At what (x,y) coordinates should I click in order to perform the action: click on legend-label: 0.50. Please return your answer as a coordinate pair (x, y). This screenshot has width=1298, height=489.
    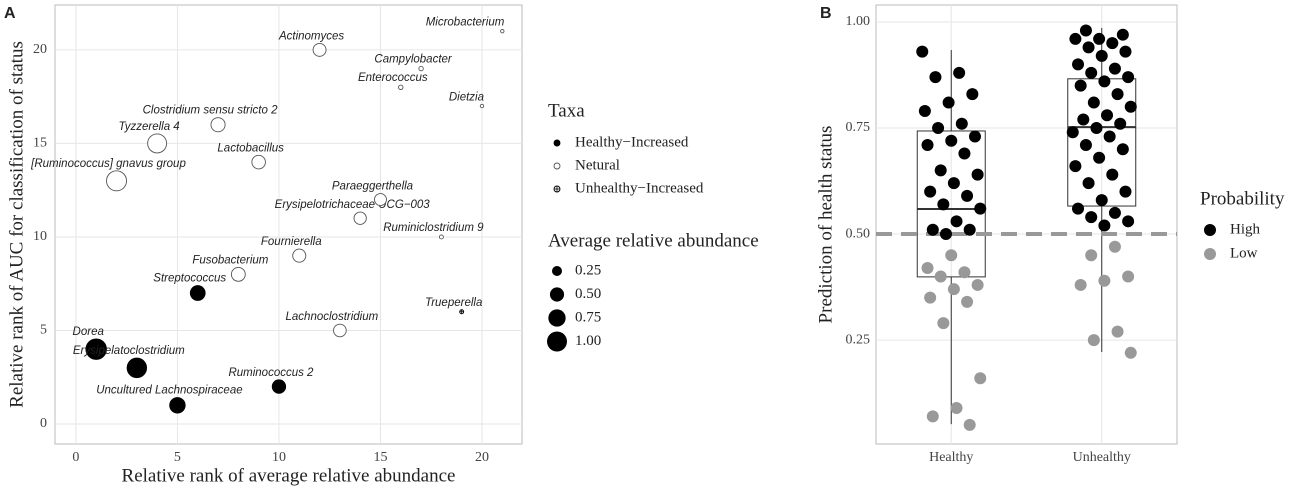
    Looking at the image, I should click on (588, 294).